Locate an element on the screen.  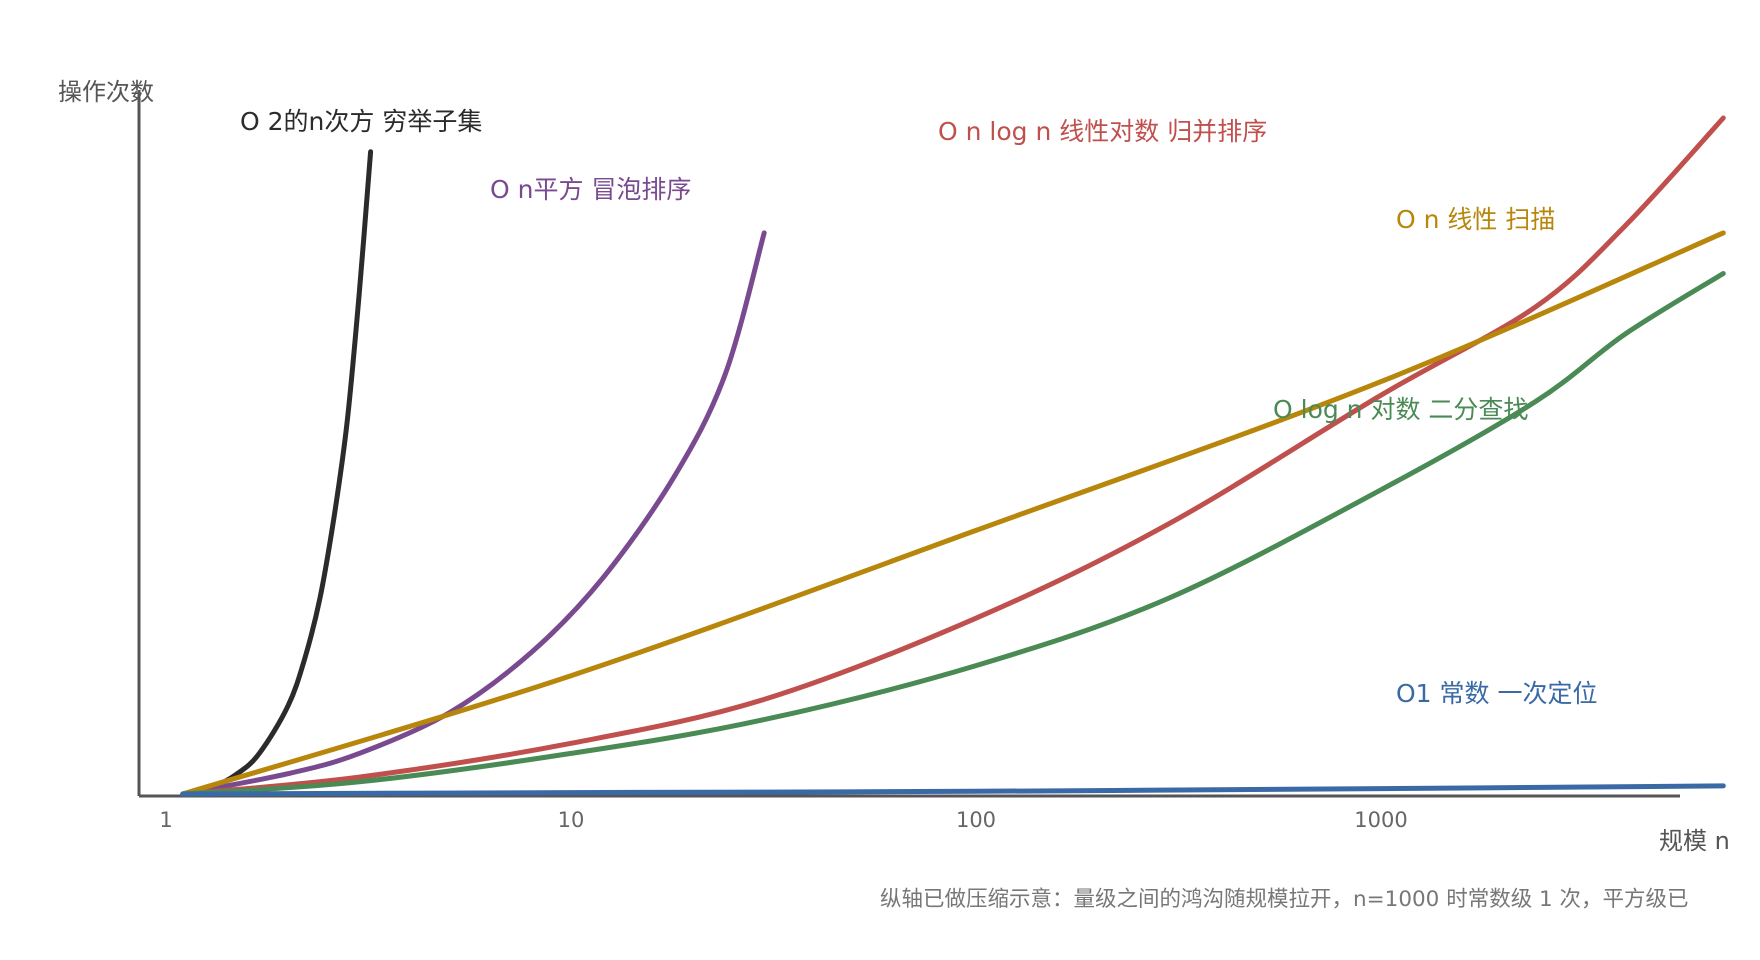
x-tick-label-1000: 1000 is located at coordinates (1380, 820).